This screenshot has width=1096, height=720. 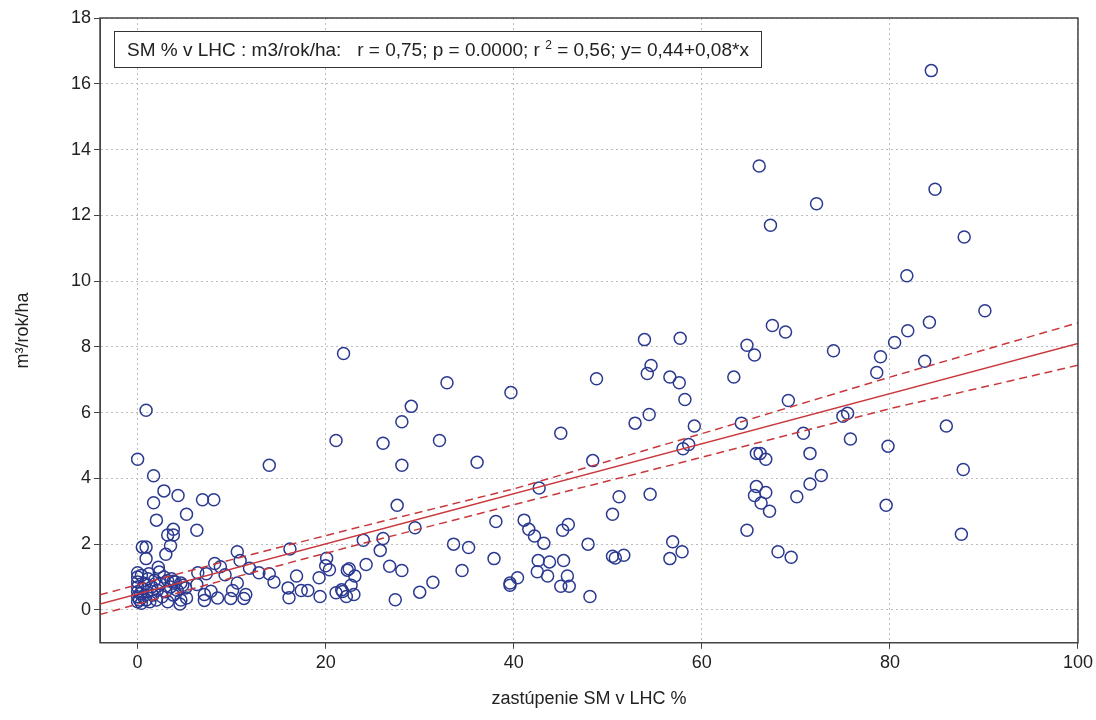 I want to click on y-tick-label: 10, so click(x=80, y=280).